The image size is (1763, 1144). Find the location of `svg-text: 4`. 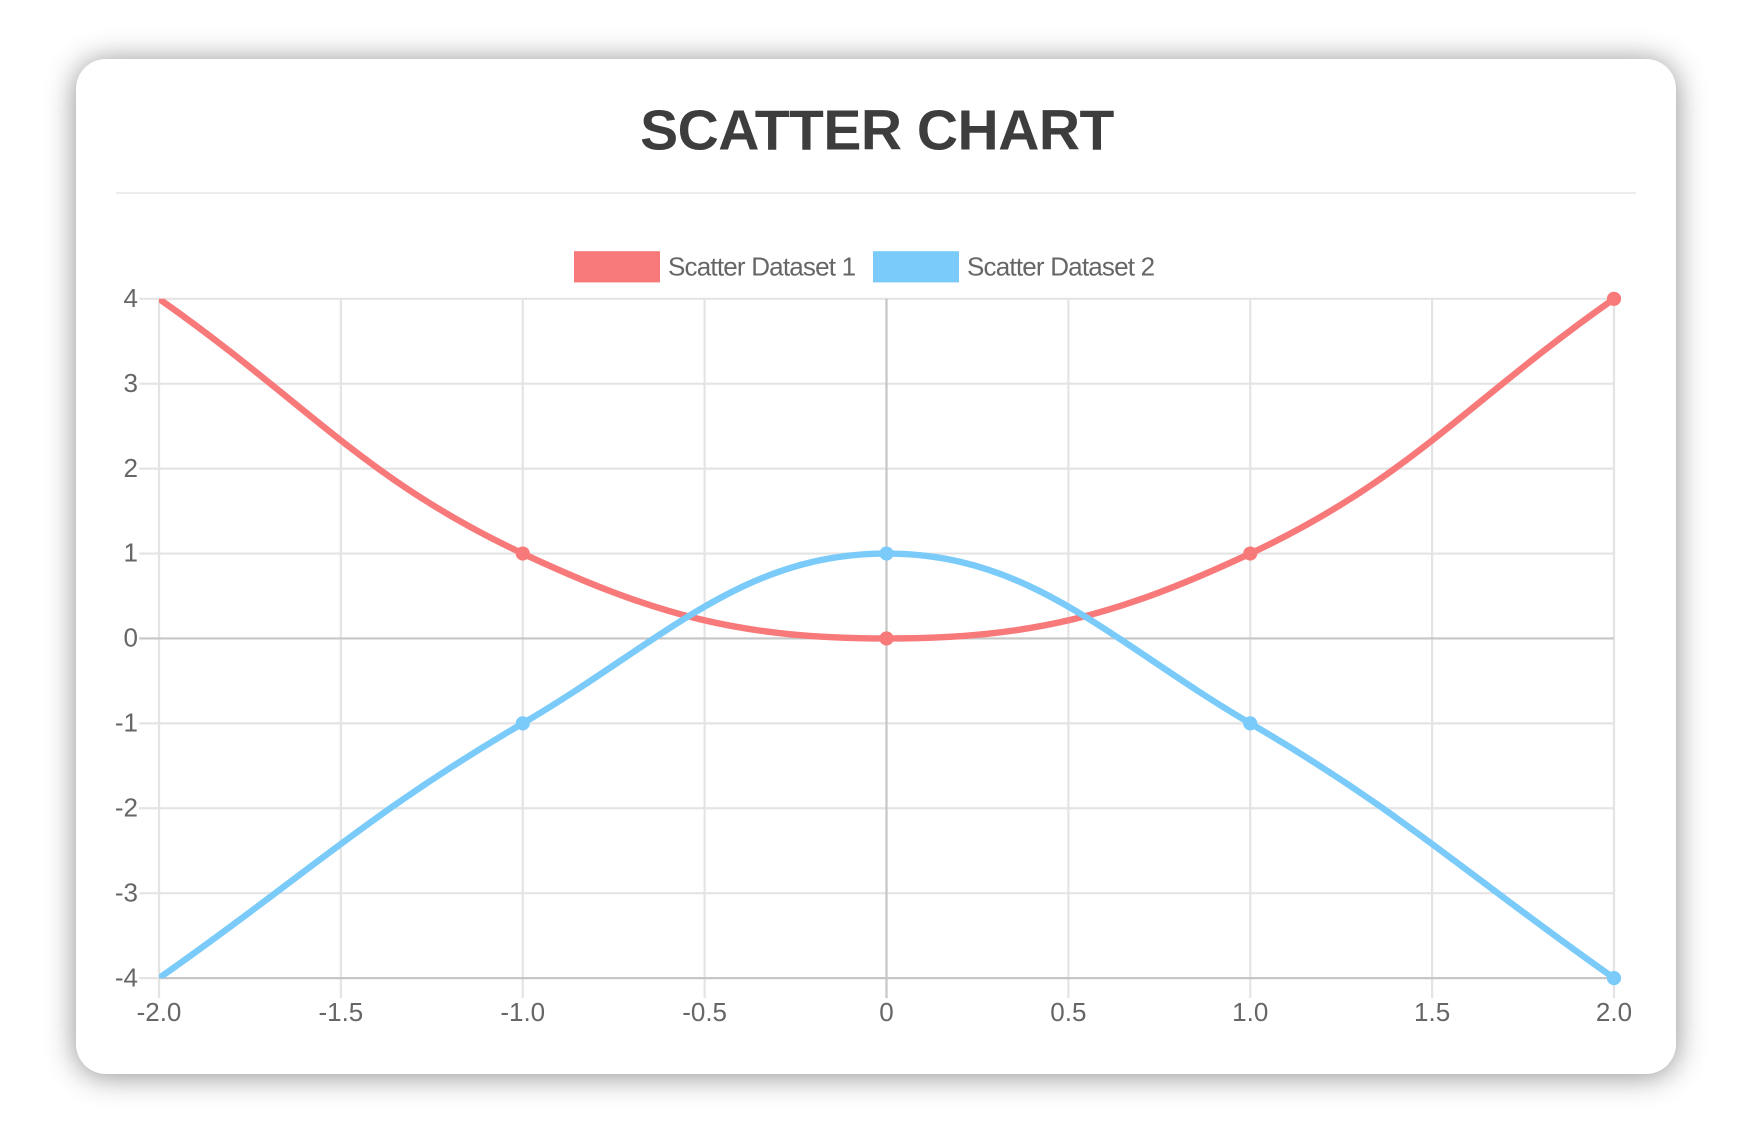

svg-text: 4 is located at coordinates (131, 298).